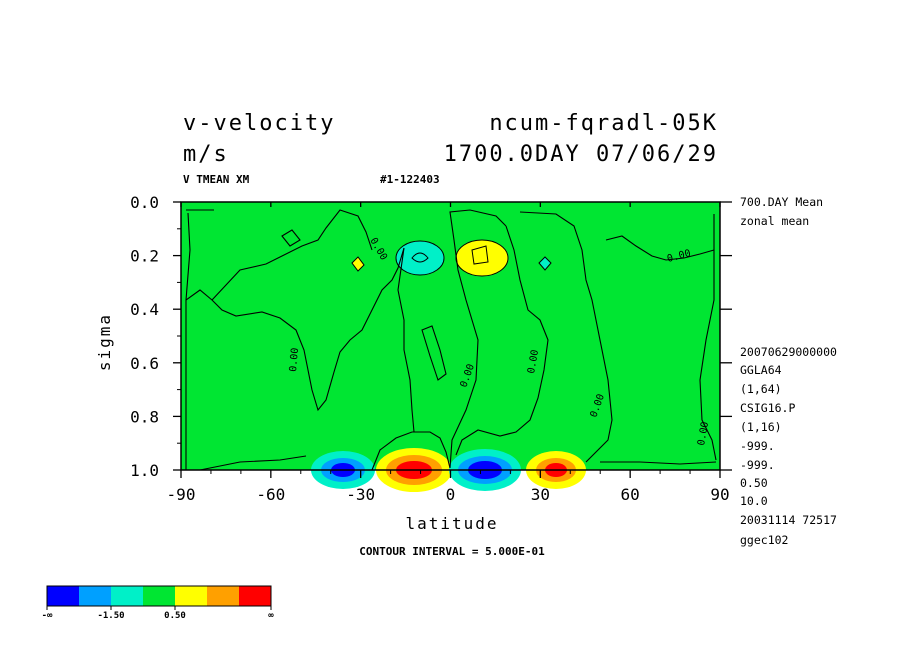 Image resolution: width=904 pixels, height=654 pixels. I want to click on title-date: 1700.0DAY 07/06/29, so click(581, 154).